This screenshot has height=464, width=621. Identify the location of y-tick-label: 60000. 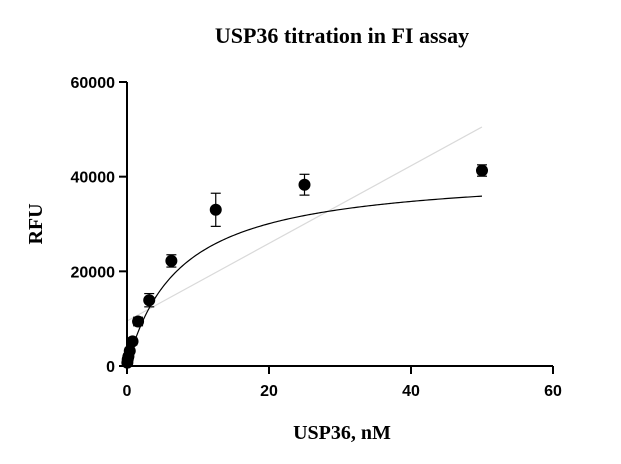
(93, 83).